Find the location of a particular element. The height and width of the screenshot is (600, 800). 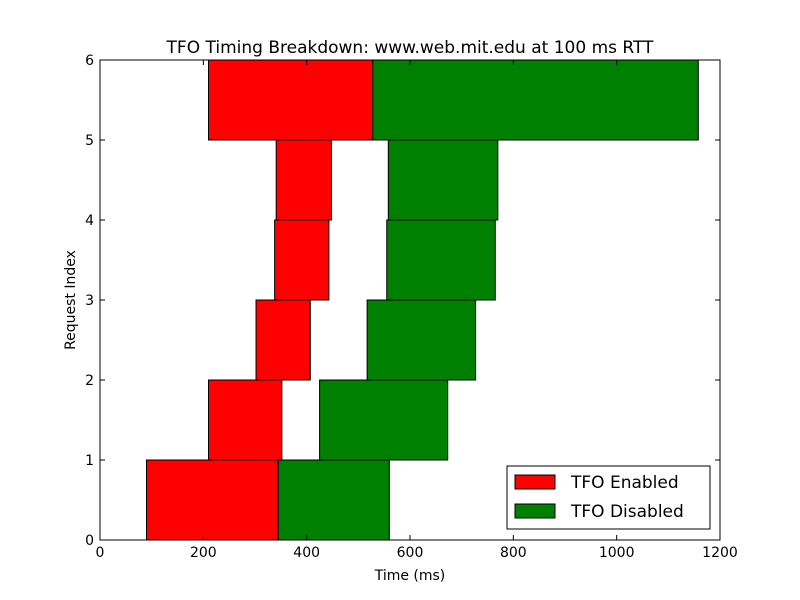

x-tick-label: 200 is located at coordinates (203, 553).